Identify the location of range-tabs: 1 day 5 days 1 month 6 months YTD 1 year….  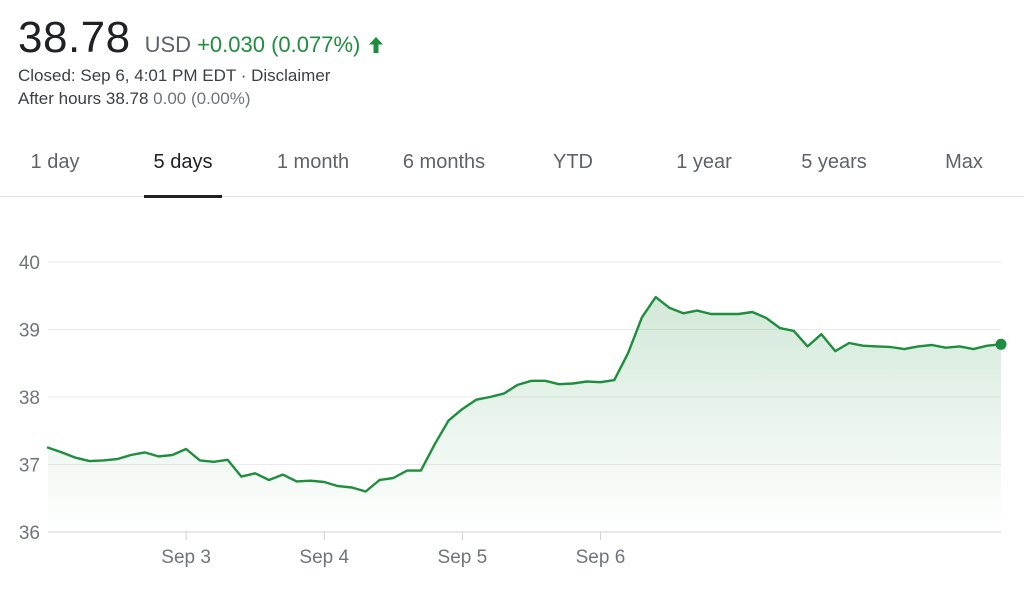
(512, 163).